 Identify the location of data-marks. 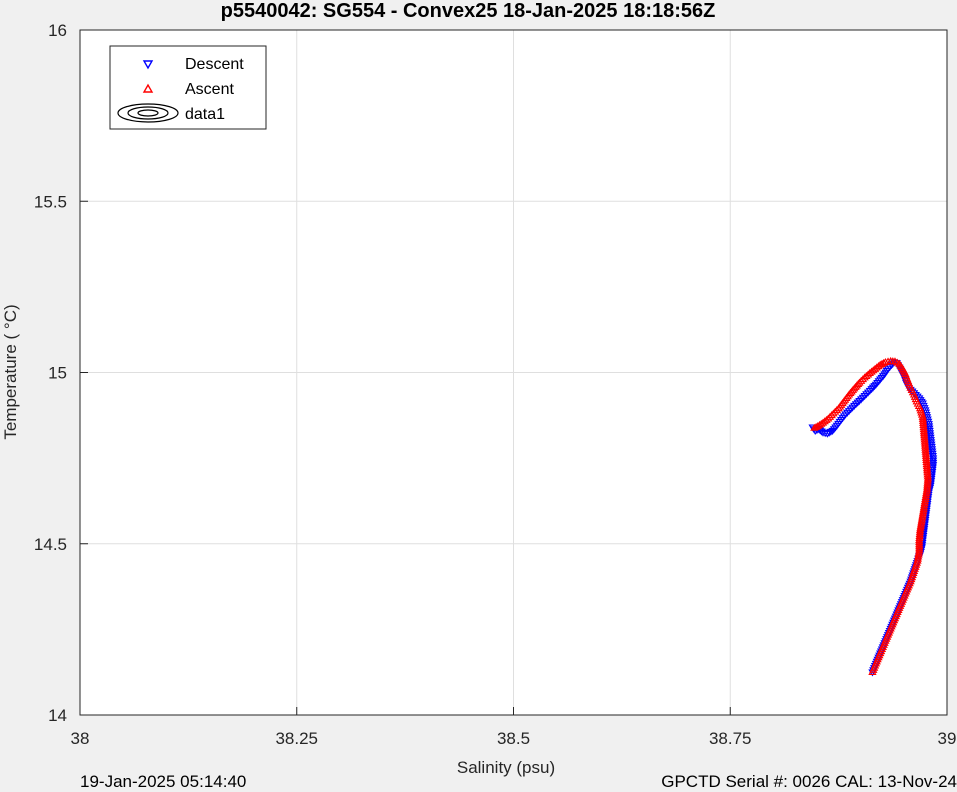
(873, 516).